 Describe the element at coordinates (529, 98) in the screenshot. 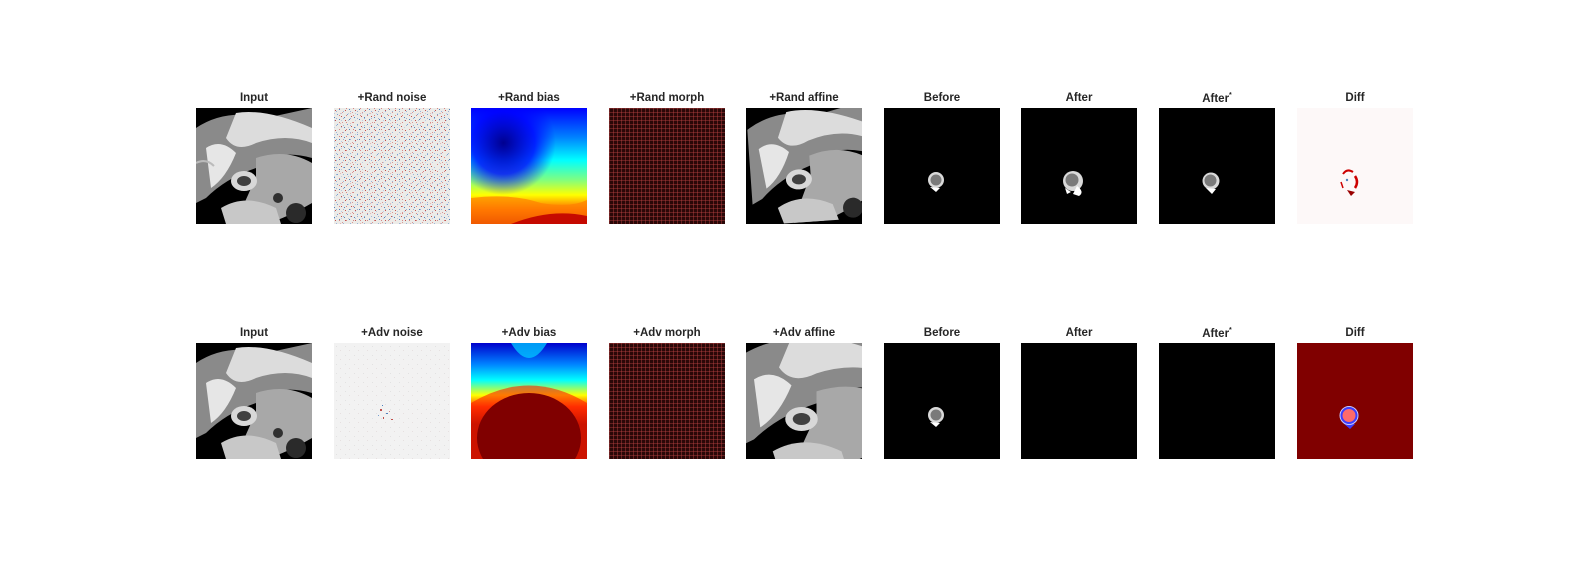

I see `panel-title: +Rand bias` at that location.